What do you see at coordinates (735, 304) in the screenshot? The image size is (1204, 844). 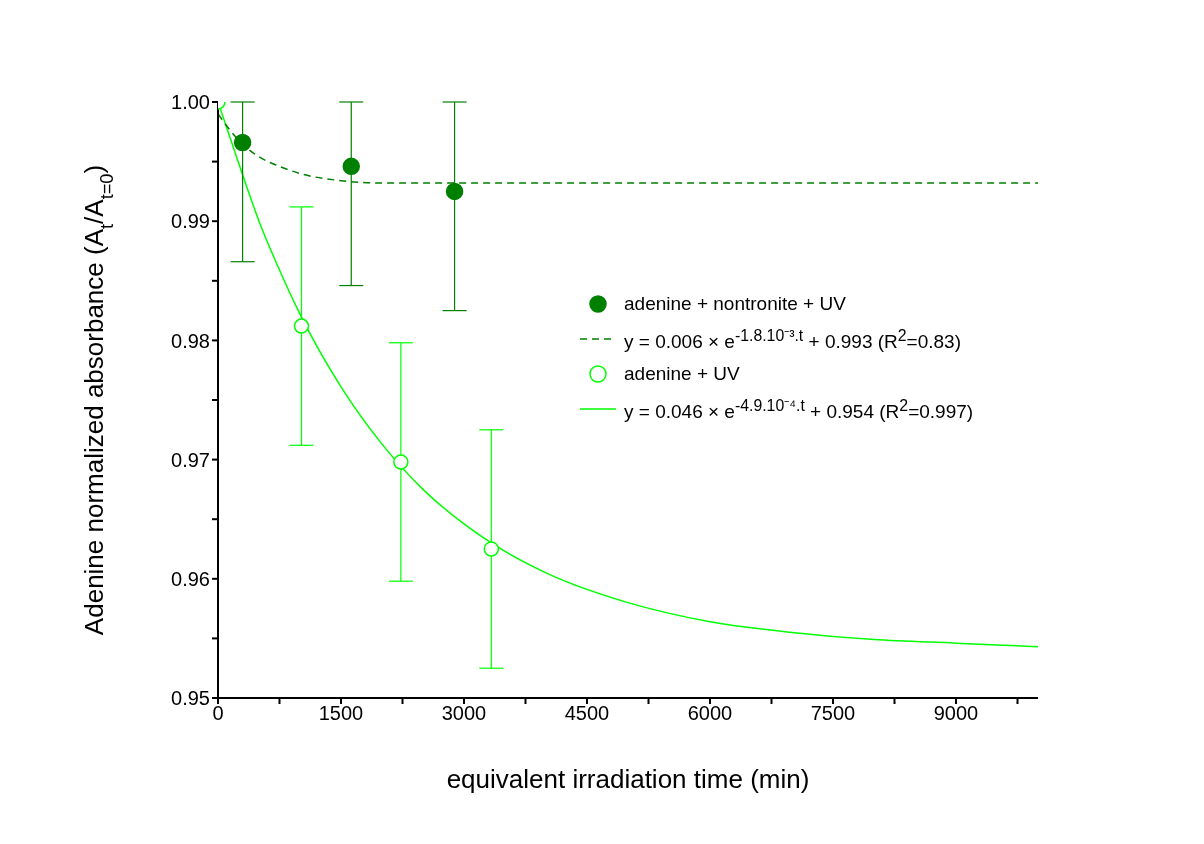 I see `legend-label: adenine + nontronite + UV` at bounding box center [735, 304].